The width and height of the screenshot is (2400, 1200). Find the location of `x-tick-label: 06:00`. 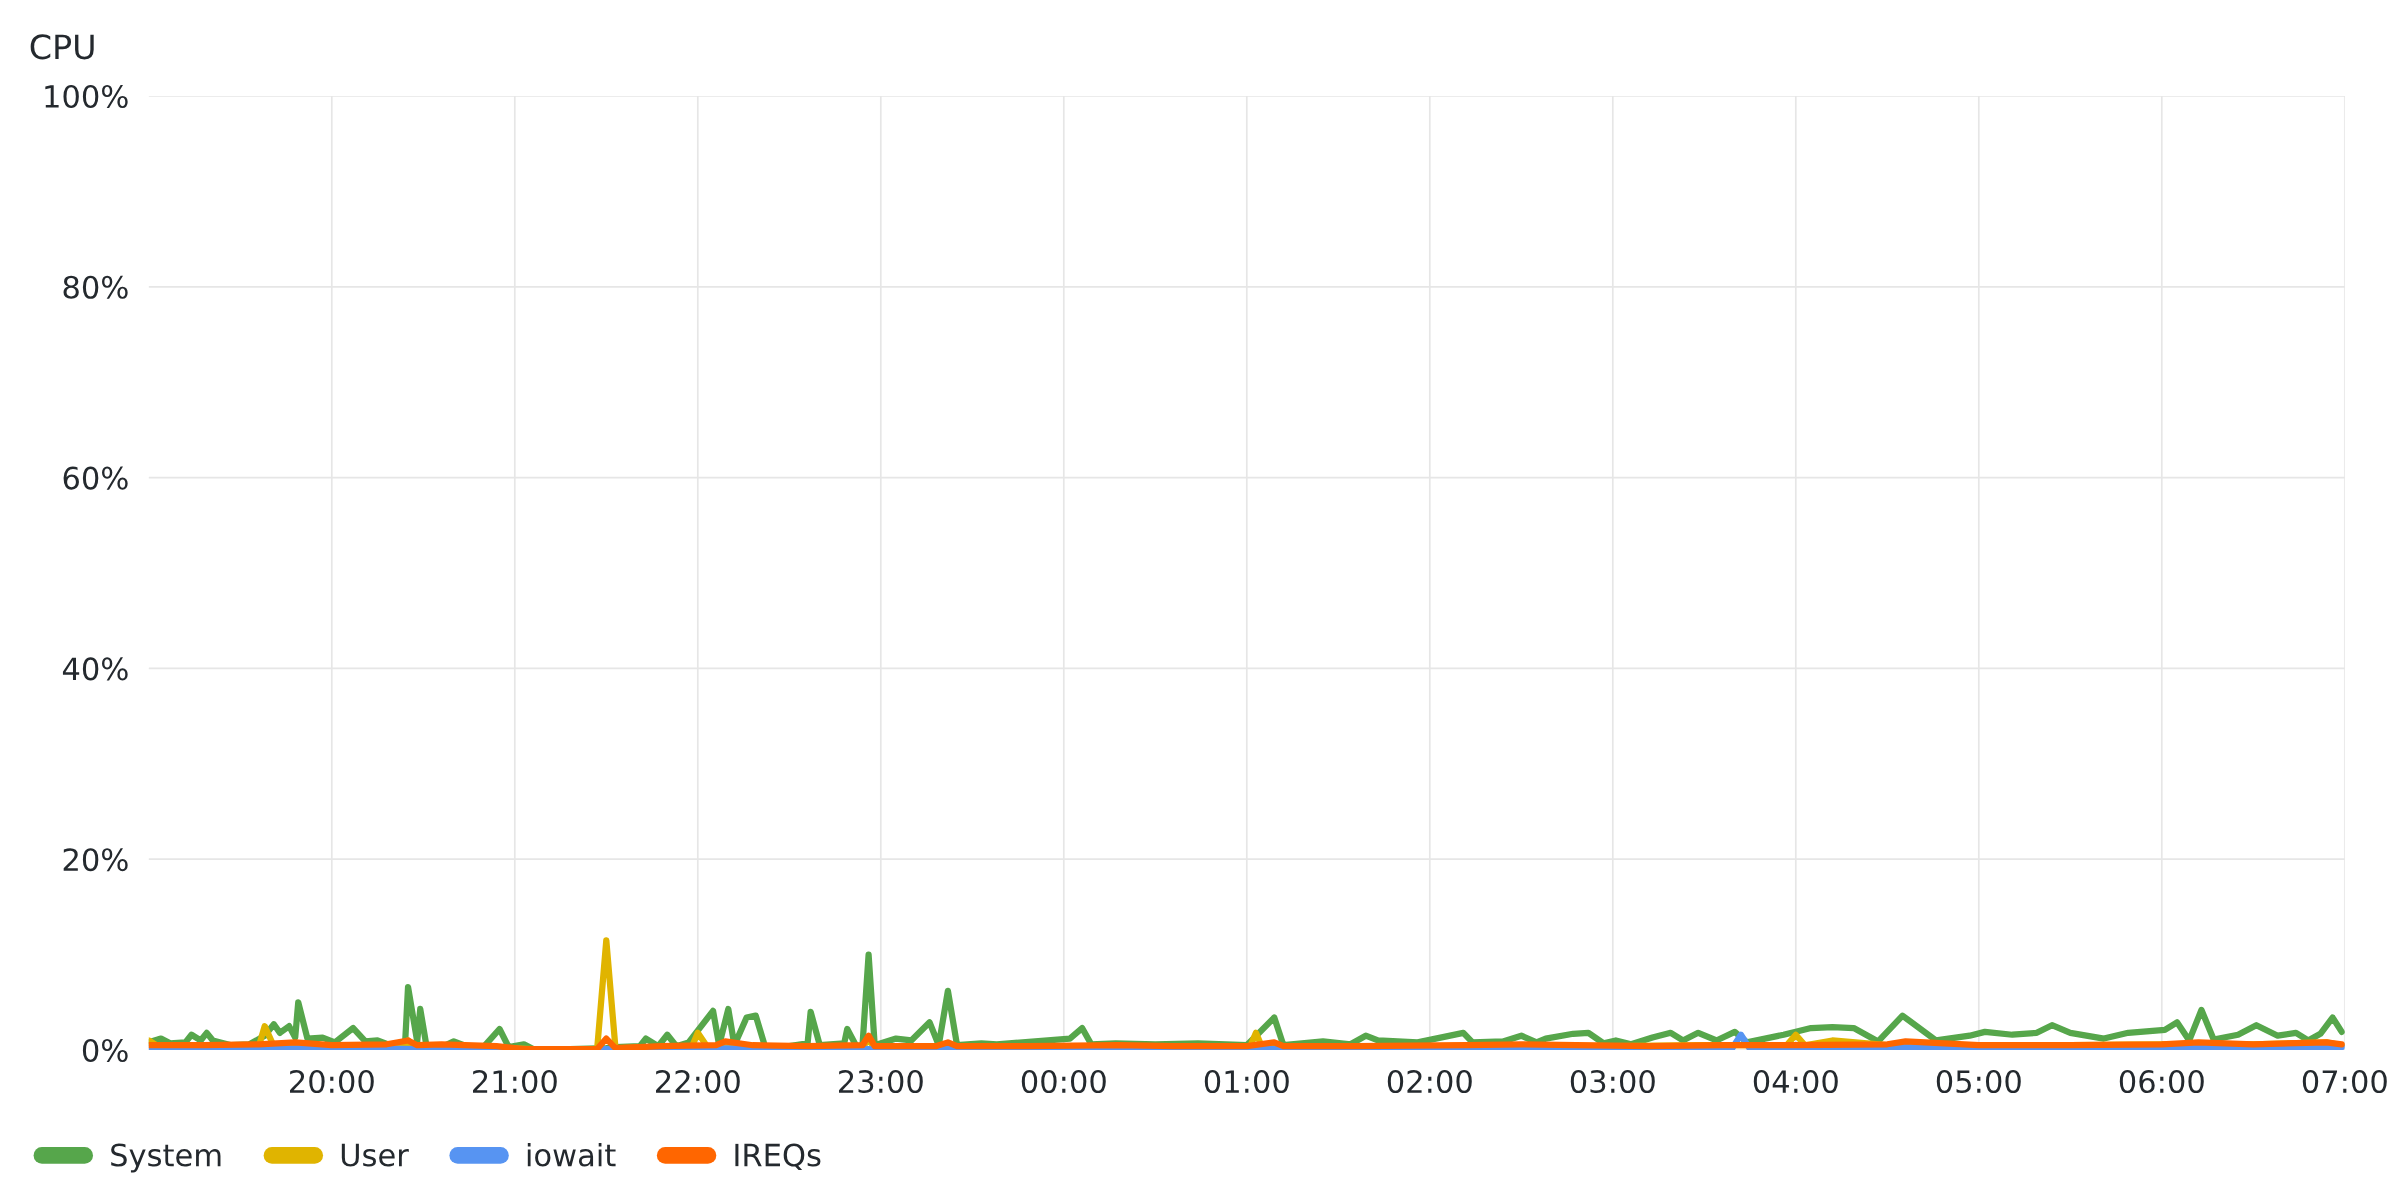

x-tick-label: 06:00 is located at coordinates (2161, 1081).